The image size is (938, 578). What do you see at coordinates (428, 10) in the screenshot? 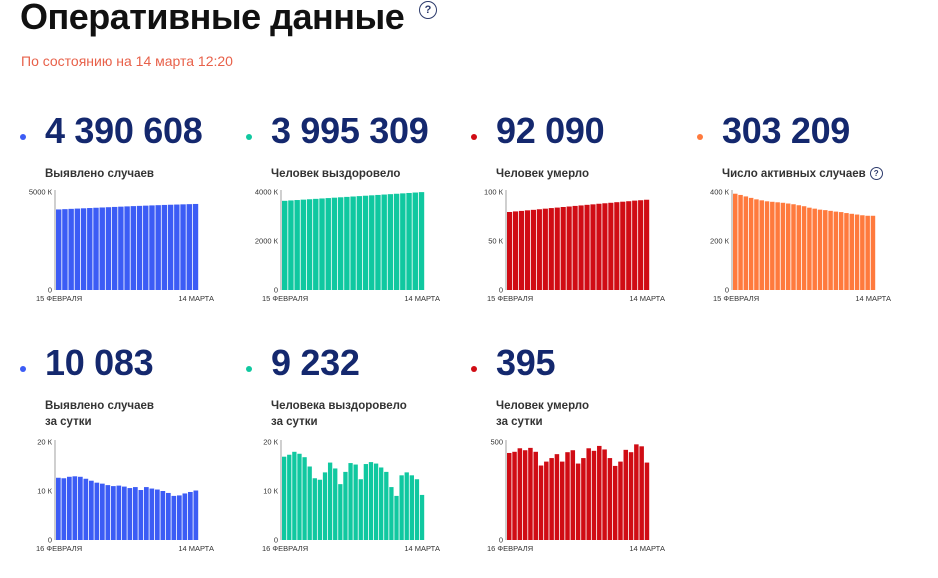
I see `help-icon: ?` at bounding box center [428, 10].